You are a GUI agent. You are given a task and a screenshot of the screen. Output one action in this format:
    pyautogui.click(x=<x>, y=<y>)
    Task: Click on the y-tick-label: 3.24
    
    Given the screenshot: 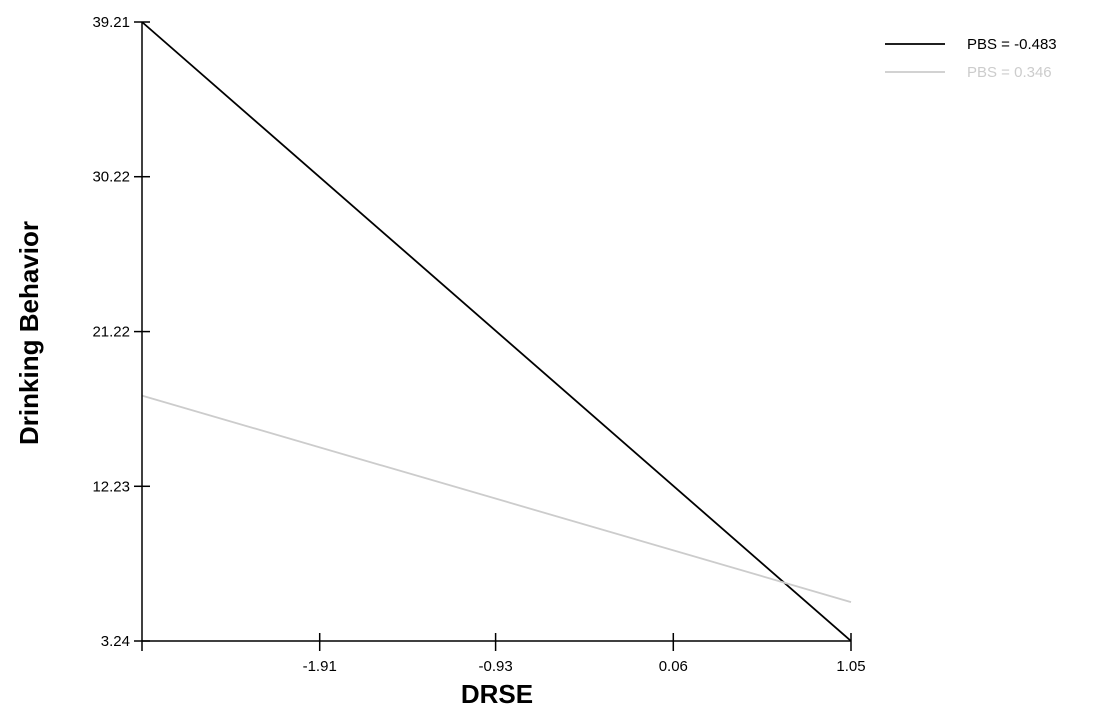 What is the action you would take?
    pyautogui.click(x=115, y=641)
    